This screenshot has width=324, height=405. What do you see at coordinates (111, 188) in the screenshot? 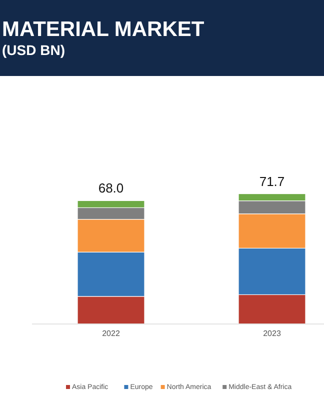
I see `annotation: 68.0` at bounding box center [111, 188].